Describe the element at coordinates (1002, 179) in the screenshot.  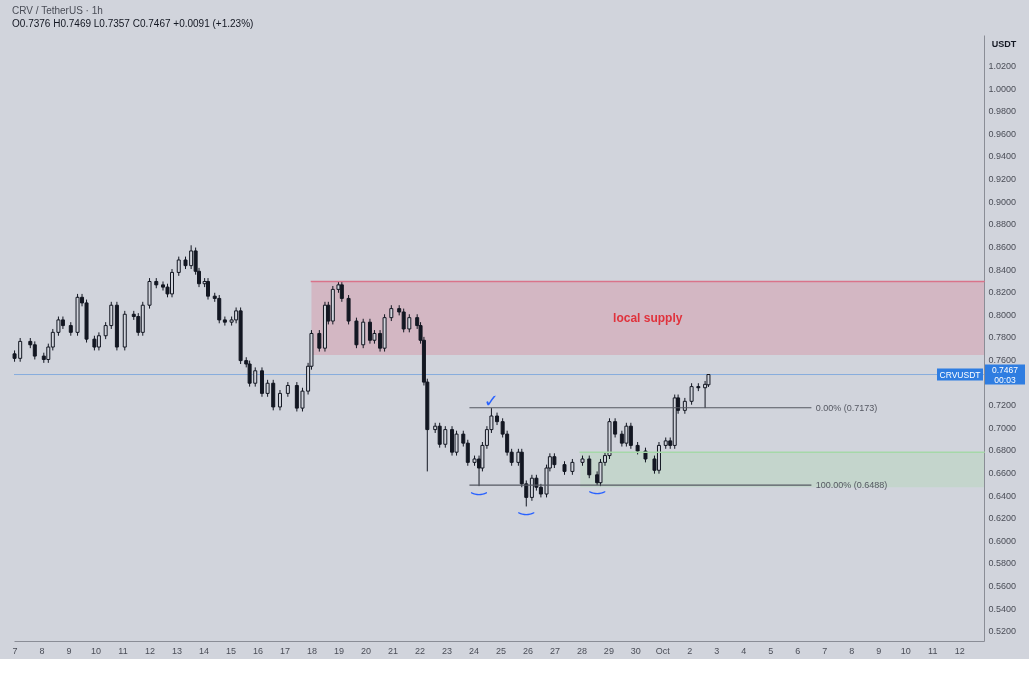
I see `y-tick-label: 0.9200` at that location.